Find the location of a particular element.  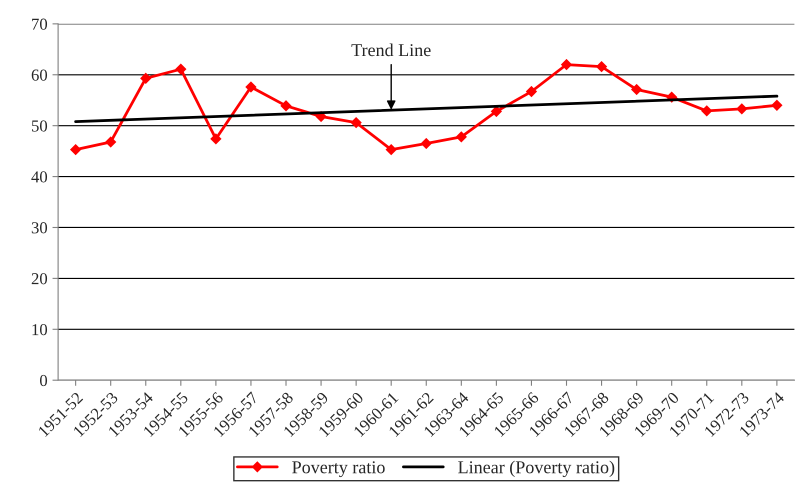

y-tick-label: 10 is located at coordinates (40, 330).